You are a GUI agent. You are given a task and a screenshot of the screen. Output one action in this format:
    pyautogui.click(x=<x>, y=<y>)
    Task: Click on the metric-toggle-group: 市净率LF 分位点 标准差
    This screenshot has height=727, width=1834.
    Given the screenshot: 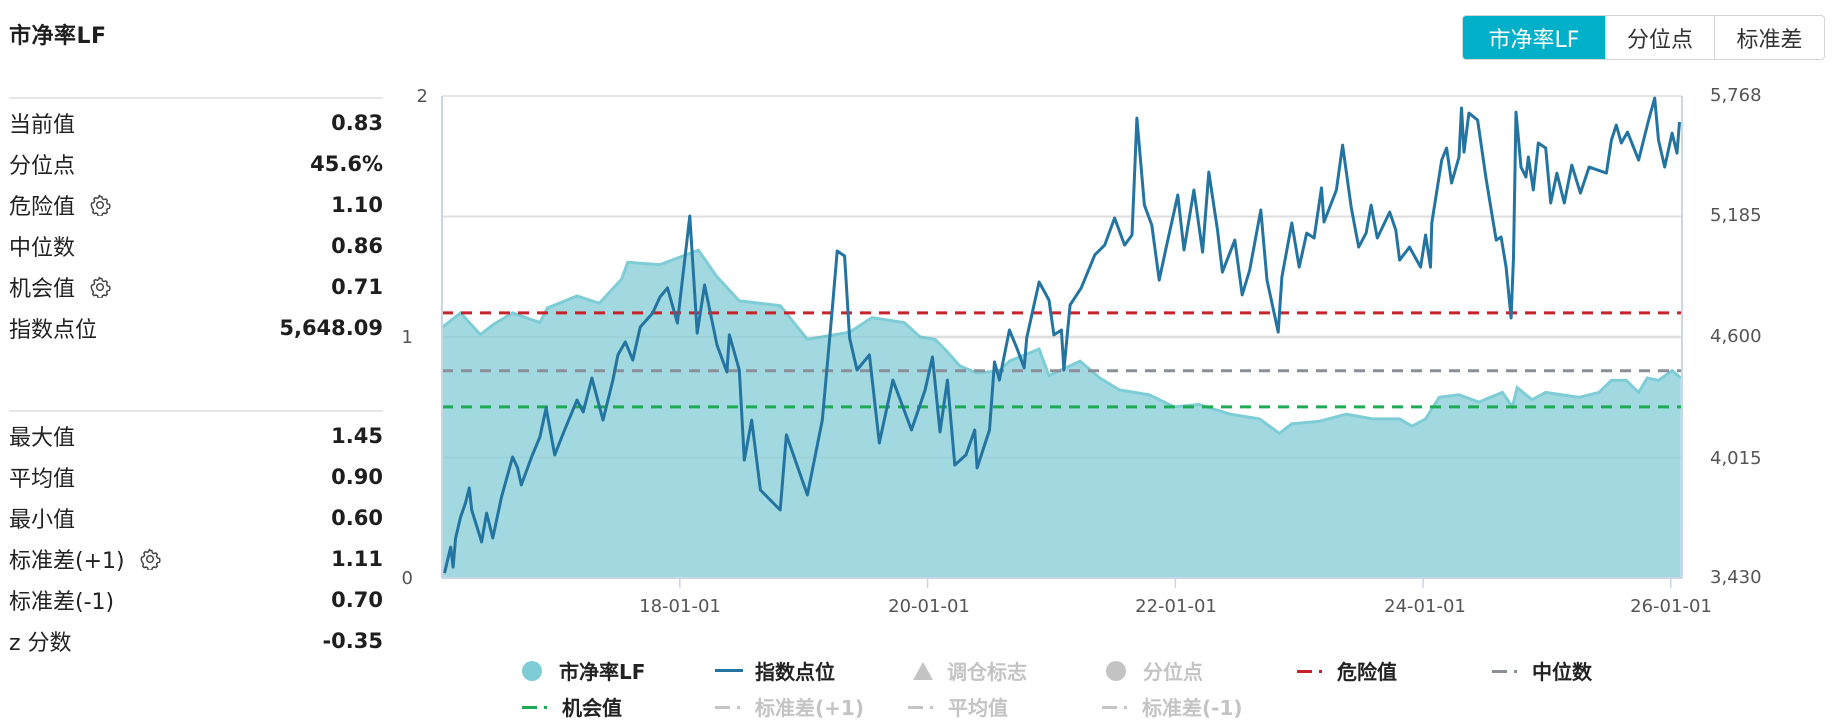 What is the action you would take?
    pyautogui.click(x=1643, y=37)
    